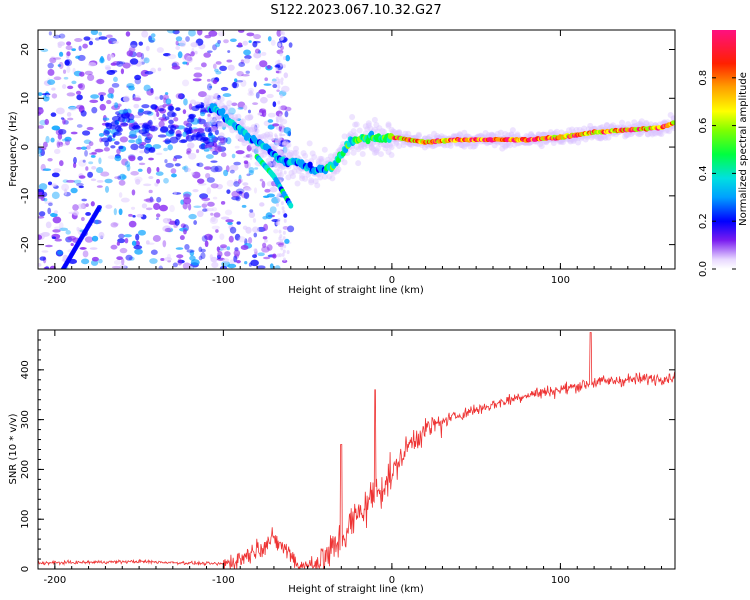  Describe the element at coordinates (25, 98) in the screenshot. I see `spectrogram-ytick-label: 10` at that location.